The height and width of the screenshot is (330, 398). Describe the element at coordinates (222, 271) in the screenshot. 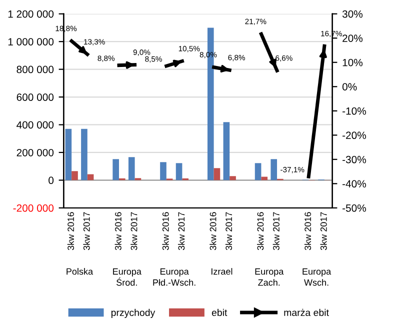

I see `text: Izrael` at that location.